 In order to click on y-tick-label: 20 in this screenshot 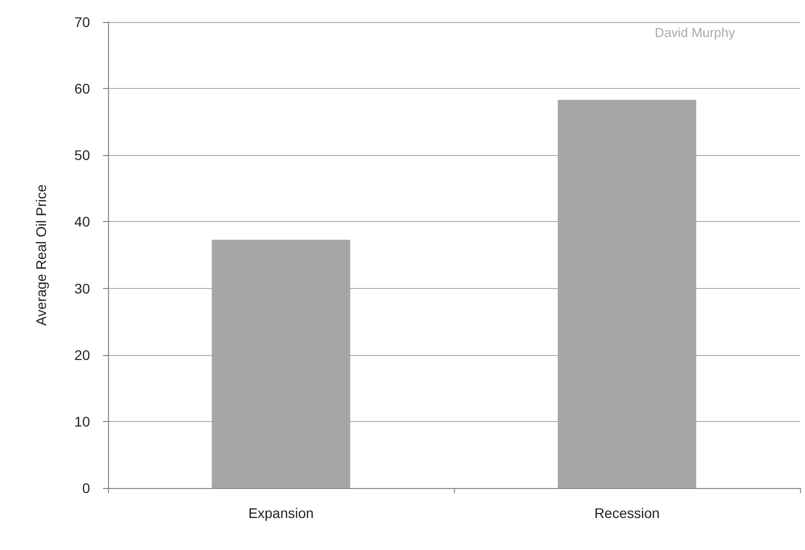, I will do `click(82, 354)`.